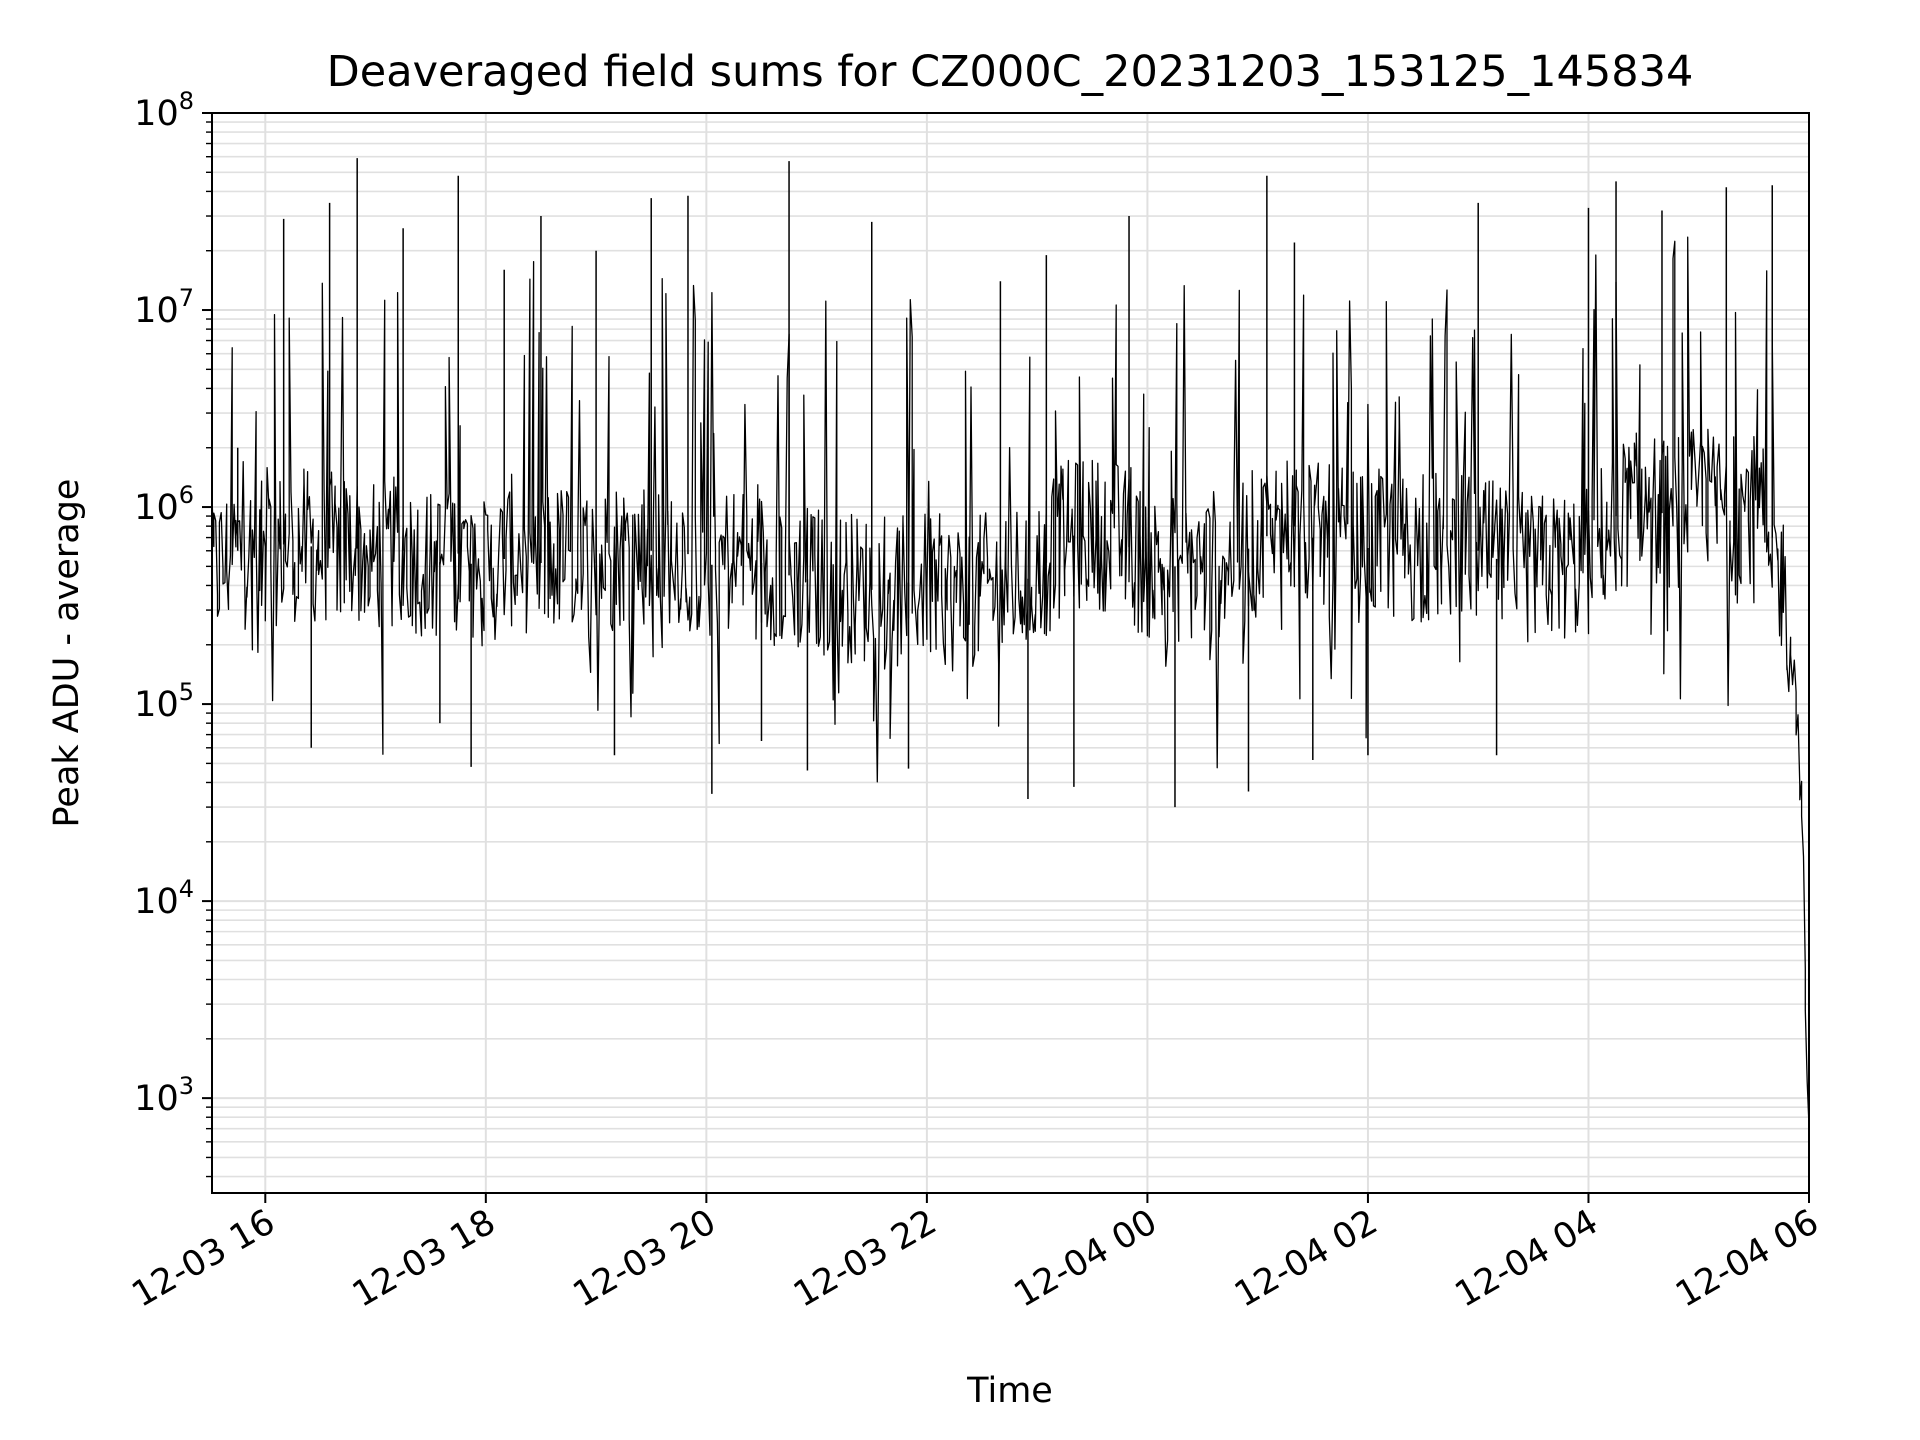 This screenshot has width=1920, height=1440. I want to click on y-tick-label: 10⁴, so click(164, 898).